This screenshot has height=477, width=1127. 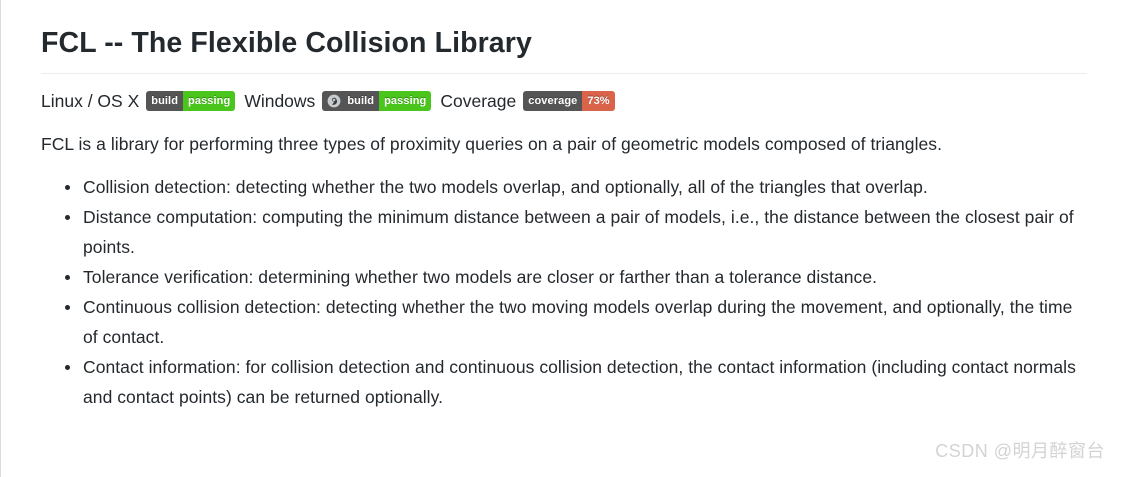 What do you see at coordinates (405, 100) in the screenshot?
I see `appveyor-build-badge-right: passing` at bounding box center [405, 100].